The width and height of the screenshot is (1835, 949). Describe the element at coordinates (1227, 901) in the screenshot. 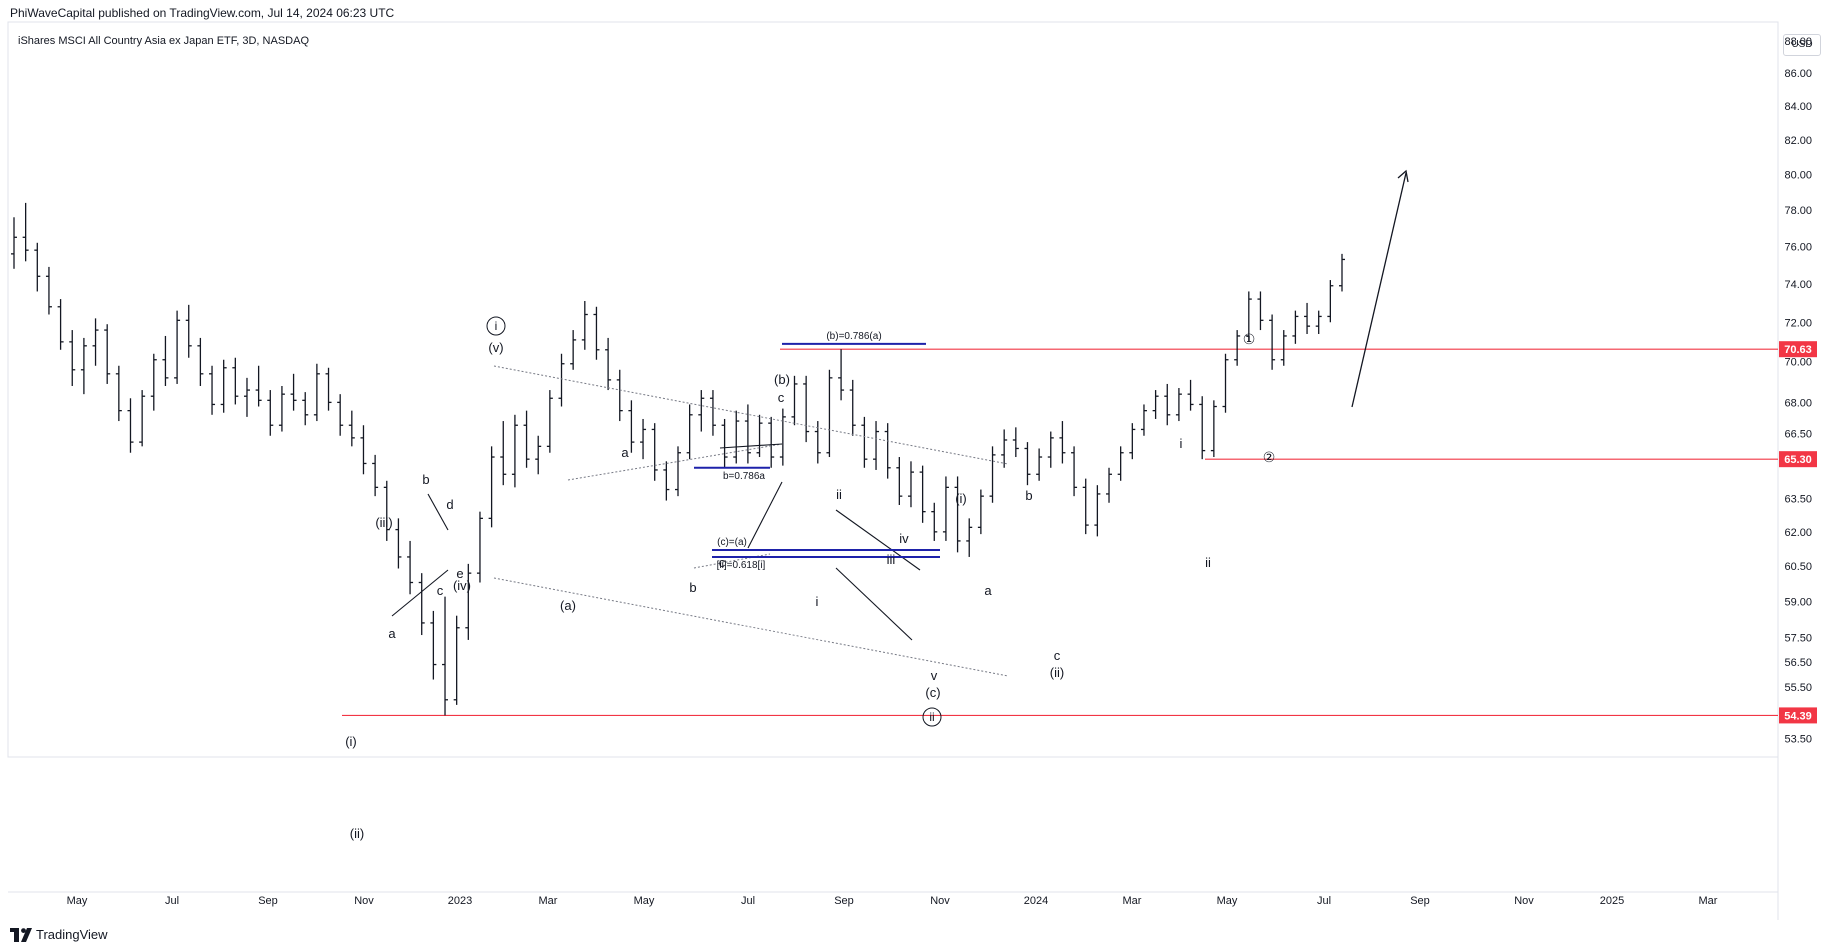

I see `x-tick-label: May` at that location.